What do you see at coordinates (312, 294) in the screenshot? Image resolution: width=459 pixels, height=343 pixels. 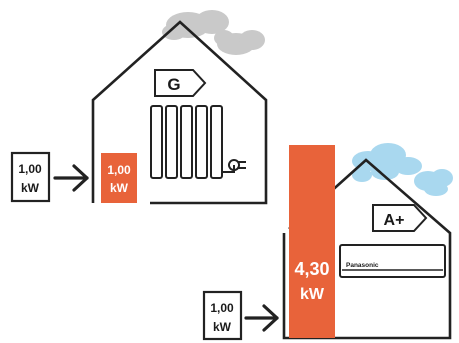 I see `right-output-unit: kW` at bounding box center [312, 294].